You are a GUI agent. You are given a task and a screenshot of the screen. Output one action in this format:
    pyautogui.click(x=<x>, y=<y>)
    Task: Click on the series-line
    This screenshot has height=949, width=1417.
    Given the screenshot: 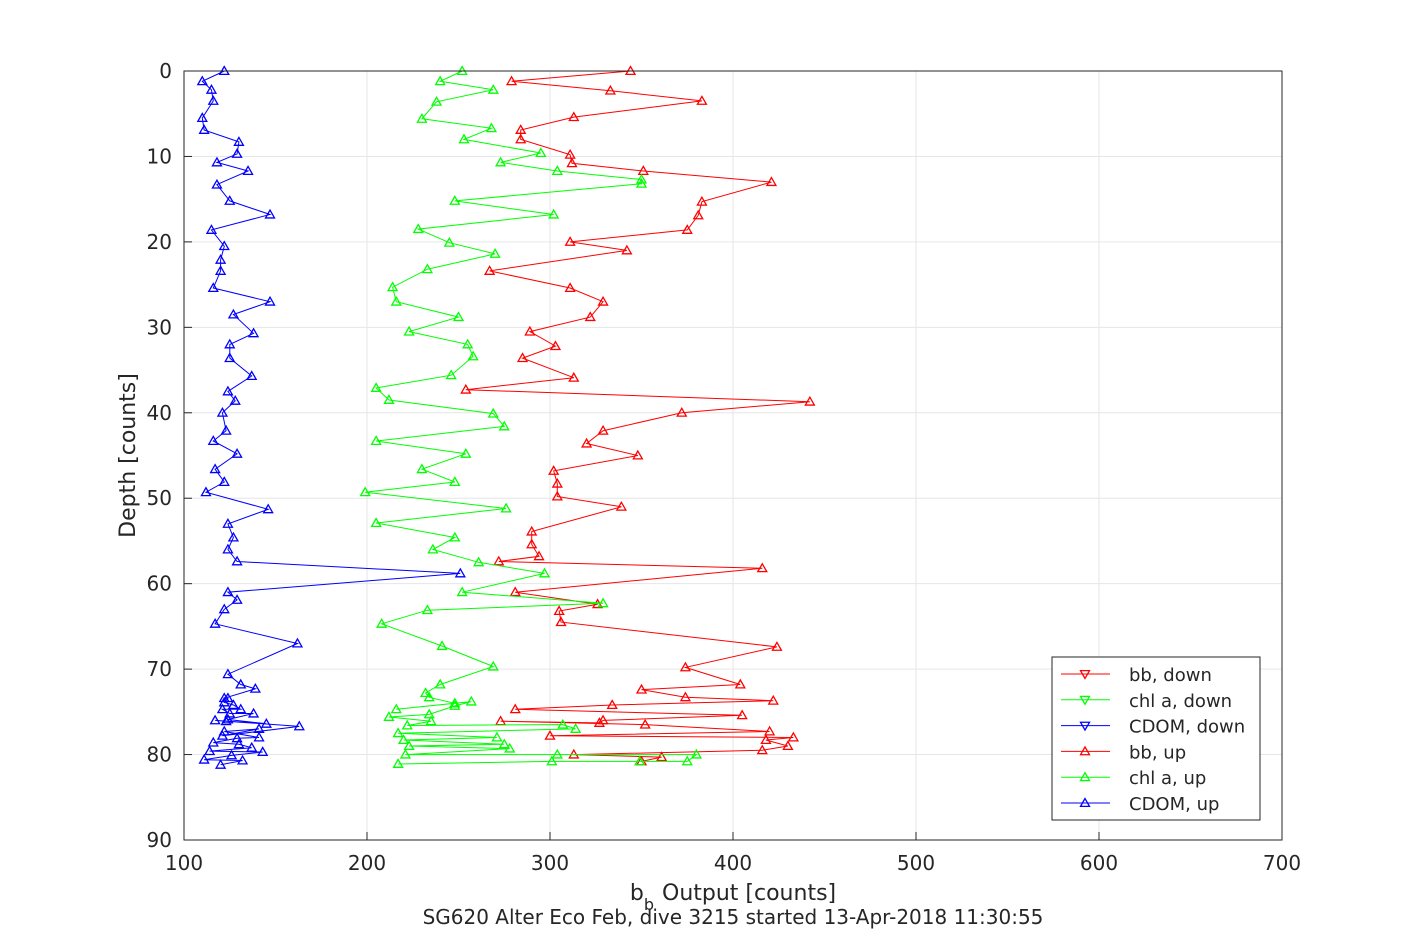 What is the action you would take?
    pyautogui.click(x=331, y=418)
    